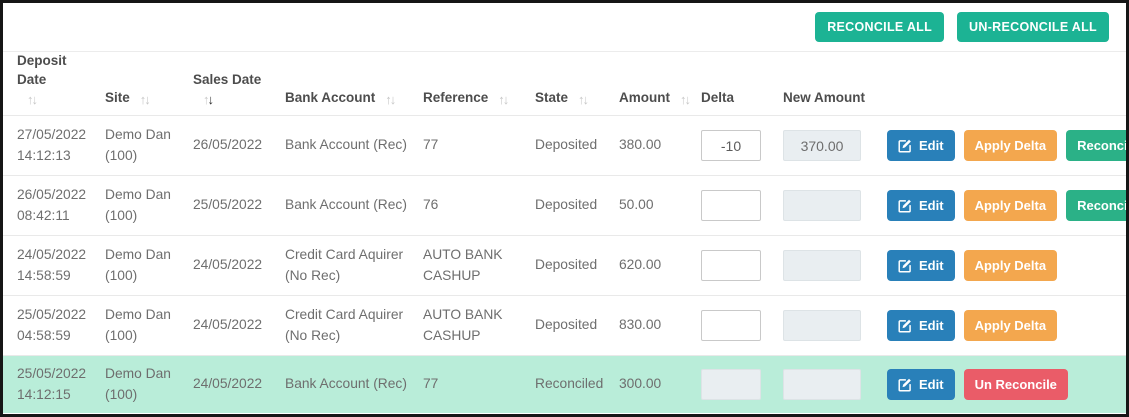  Describe the element at coordinates (228, 205) in the screenshot. I see `sales-date-cell: 25/05/2022` at that location.